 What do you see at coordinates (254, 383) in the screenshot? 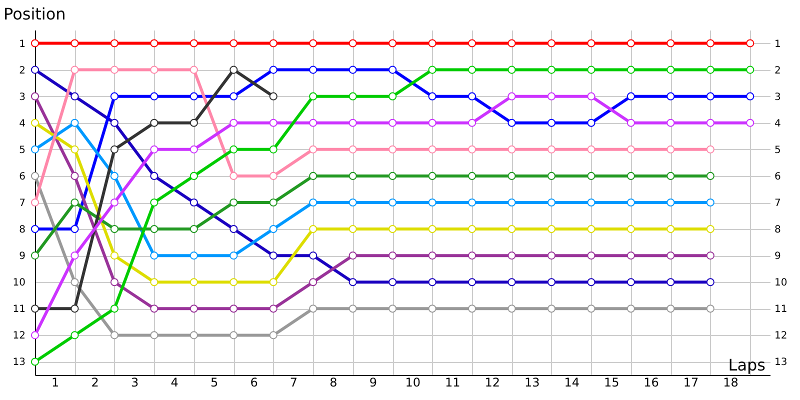
I see `x-tick-label: 6` at bounding box center [254, 383].